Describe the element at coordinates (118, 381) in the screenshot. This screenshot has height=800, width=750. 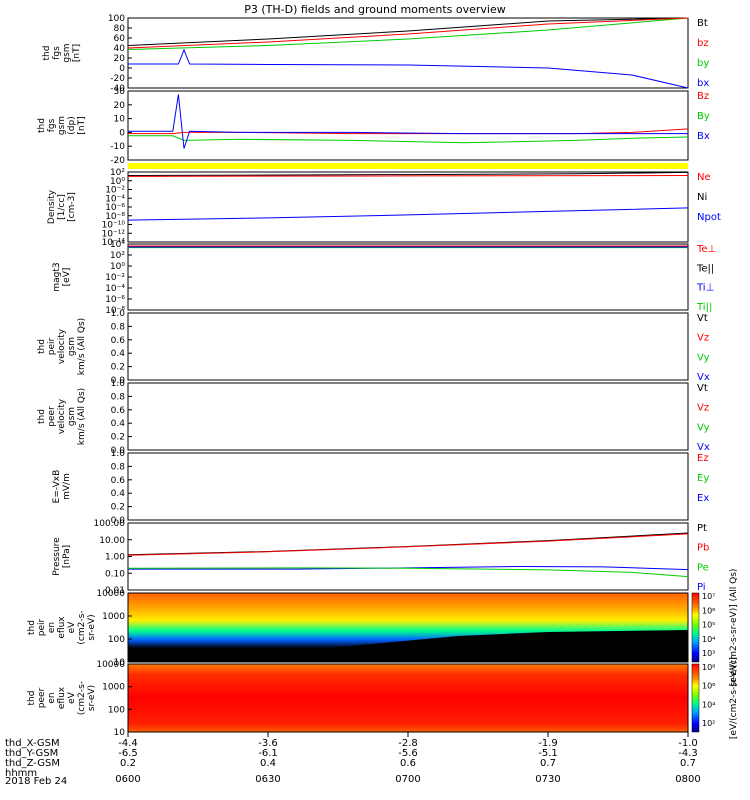
I see `y-tick-label: 0.0` at that location.